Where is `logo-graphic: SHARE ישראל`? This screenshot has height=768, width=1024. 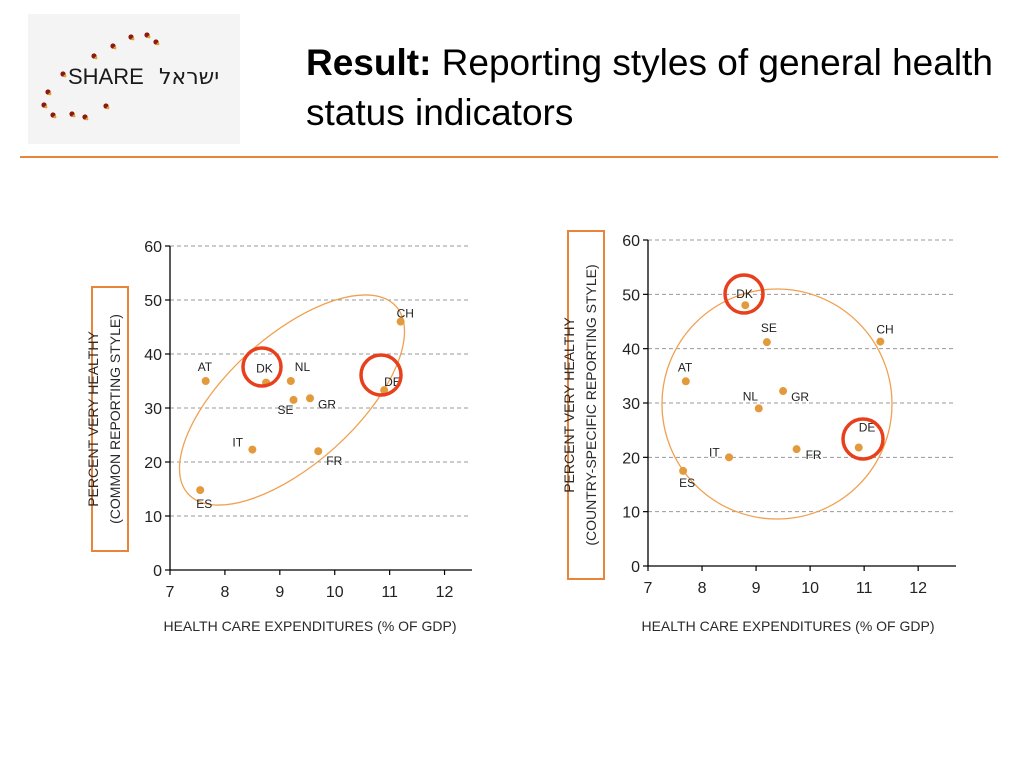 logo-graphic: SHARE ישראל is located at coordinates (130, 76).